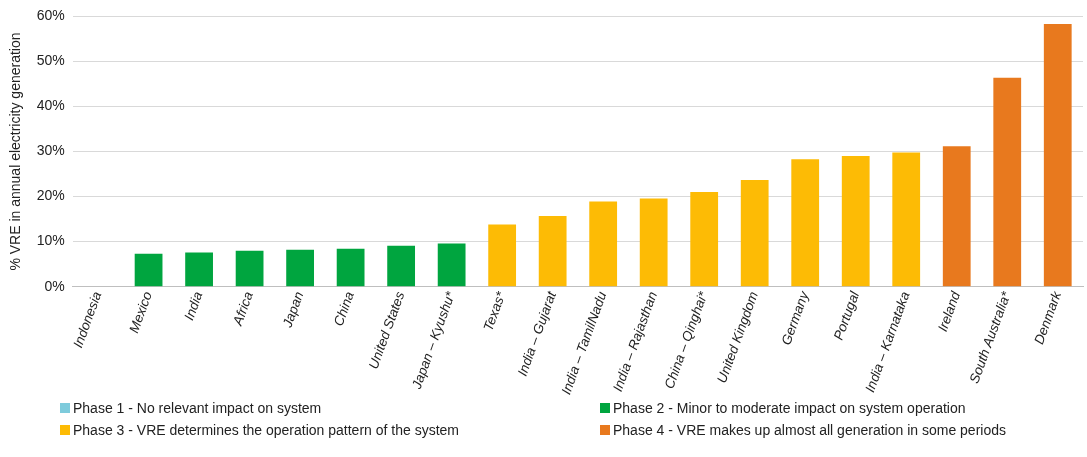  Describe the element at coordinates (266, 430) in the screenshot. I see `legend-label: Phase 3 - VRE determines the operation pattern of the system` at that location.